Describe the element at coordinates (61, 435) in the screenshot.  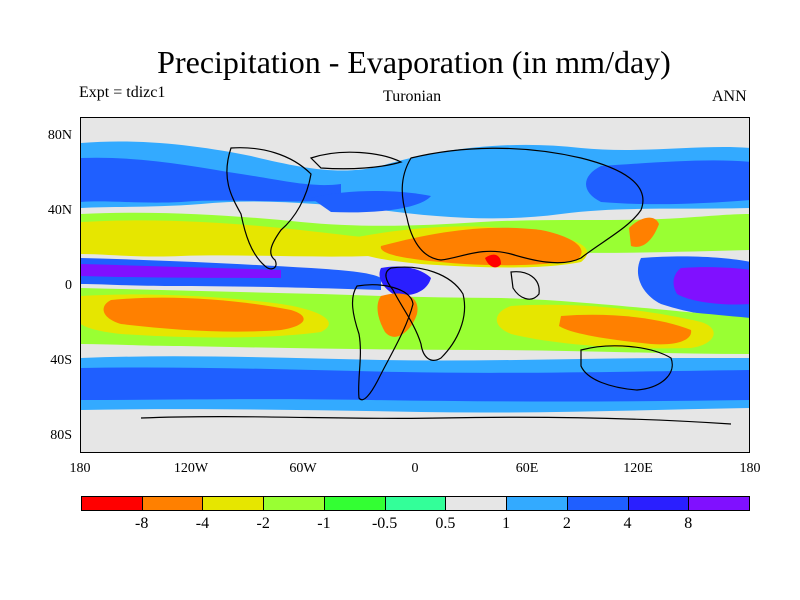
I see `lat-label-80s: 80S` at that location.